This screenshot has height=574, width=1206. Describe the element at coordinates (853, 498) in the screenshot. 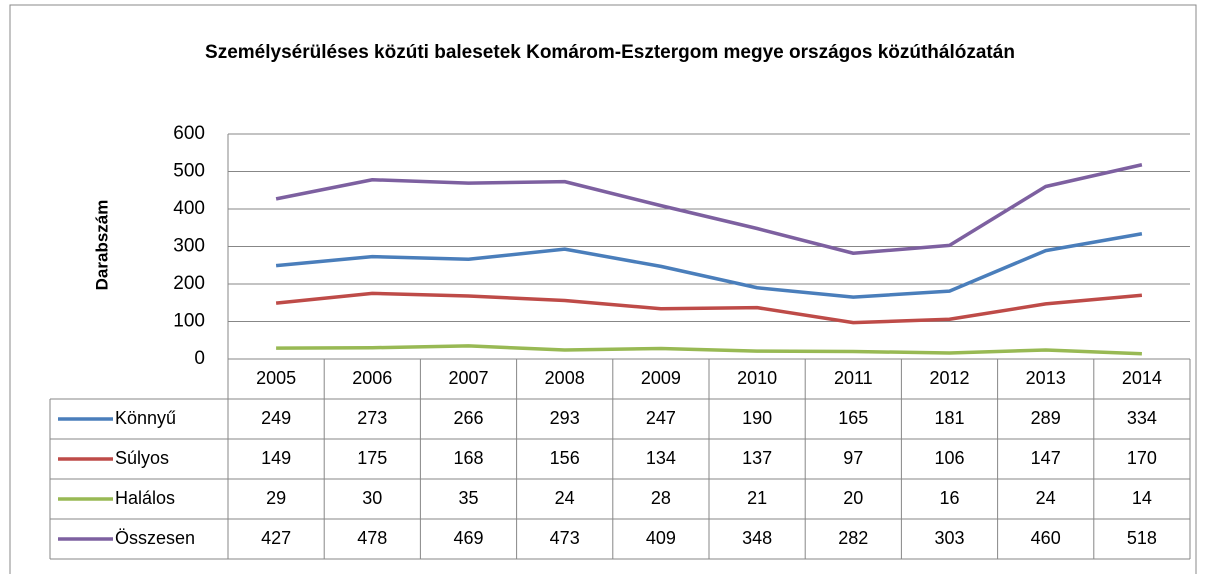

I see `table-value: 20` at that location.